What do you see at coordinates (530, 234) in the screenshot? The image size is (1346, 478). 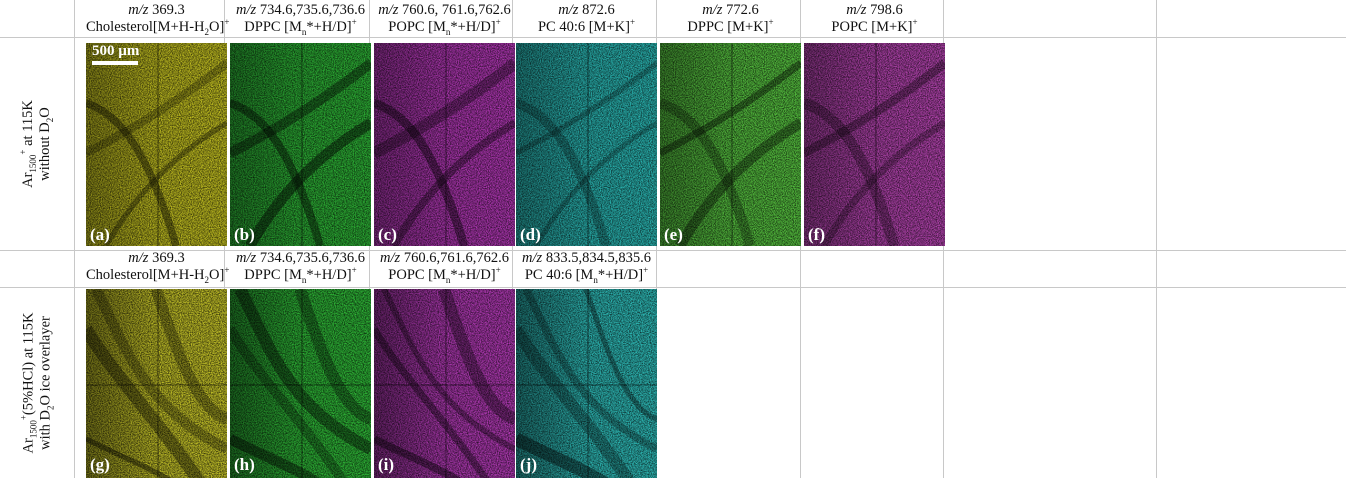 I see `panel-letter: (d)` at bounding box center [530, 234].